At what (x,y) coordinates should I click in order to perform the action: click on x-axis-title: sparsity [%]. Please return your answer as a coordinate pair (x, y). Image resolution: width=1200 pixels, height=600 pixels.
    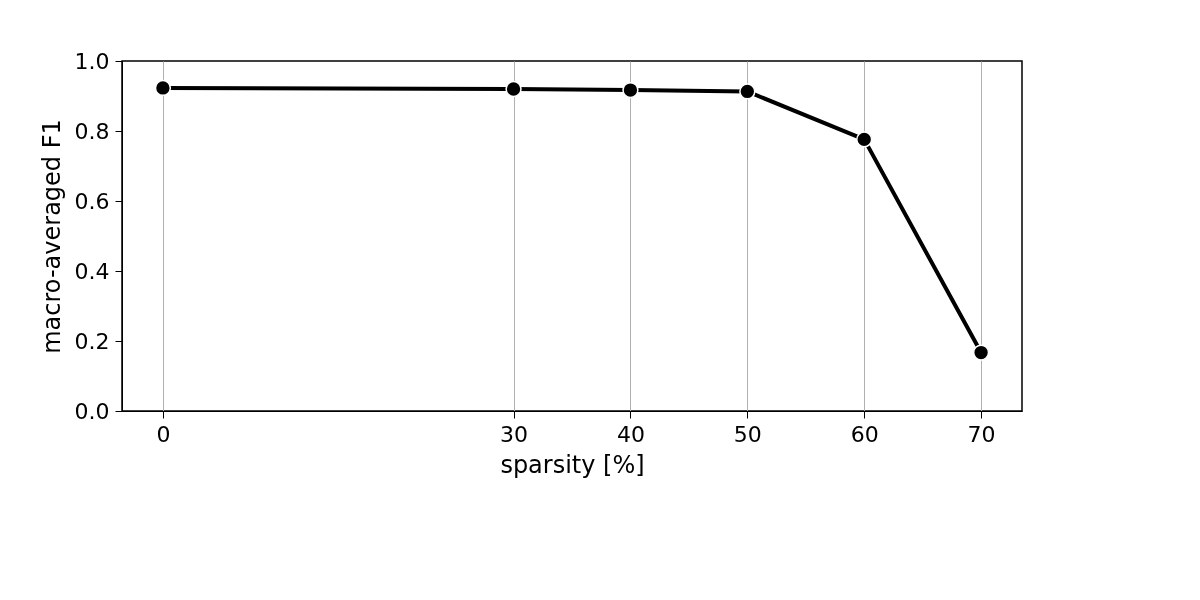
    Looking at the image, I should click on (572, 464).